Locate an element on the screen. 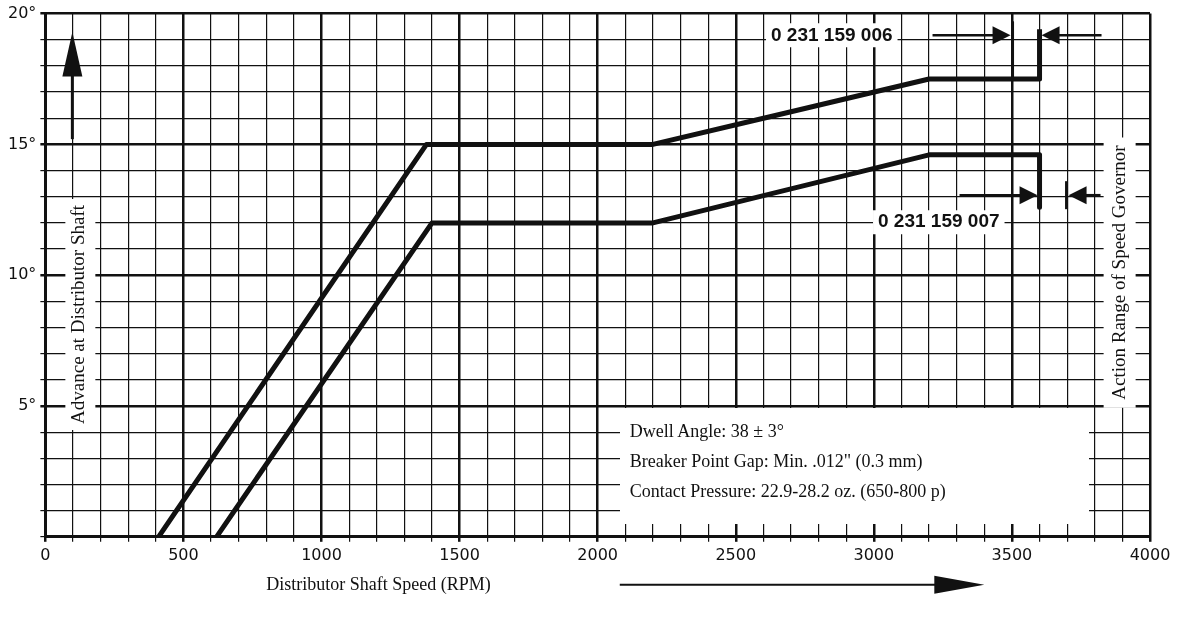 The width and height of the screenshot is (1180, 627). x-tick-label: 1000 is located at coordinates (321, 554).